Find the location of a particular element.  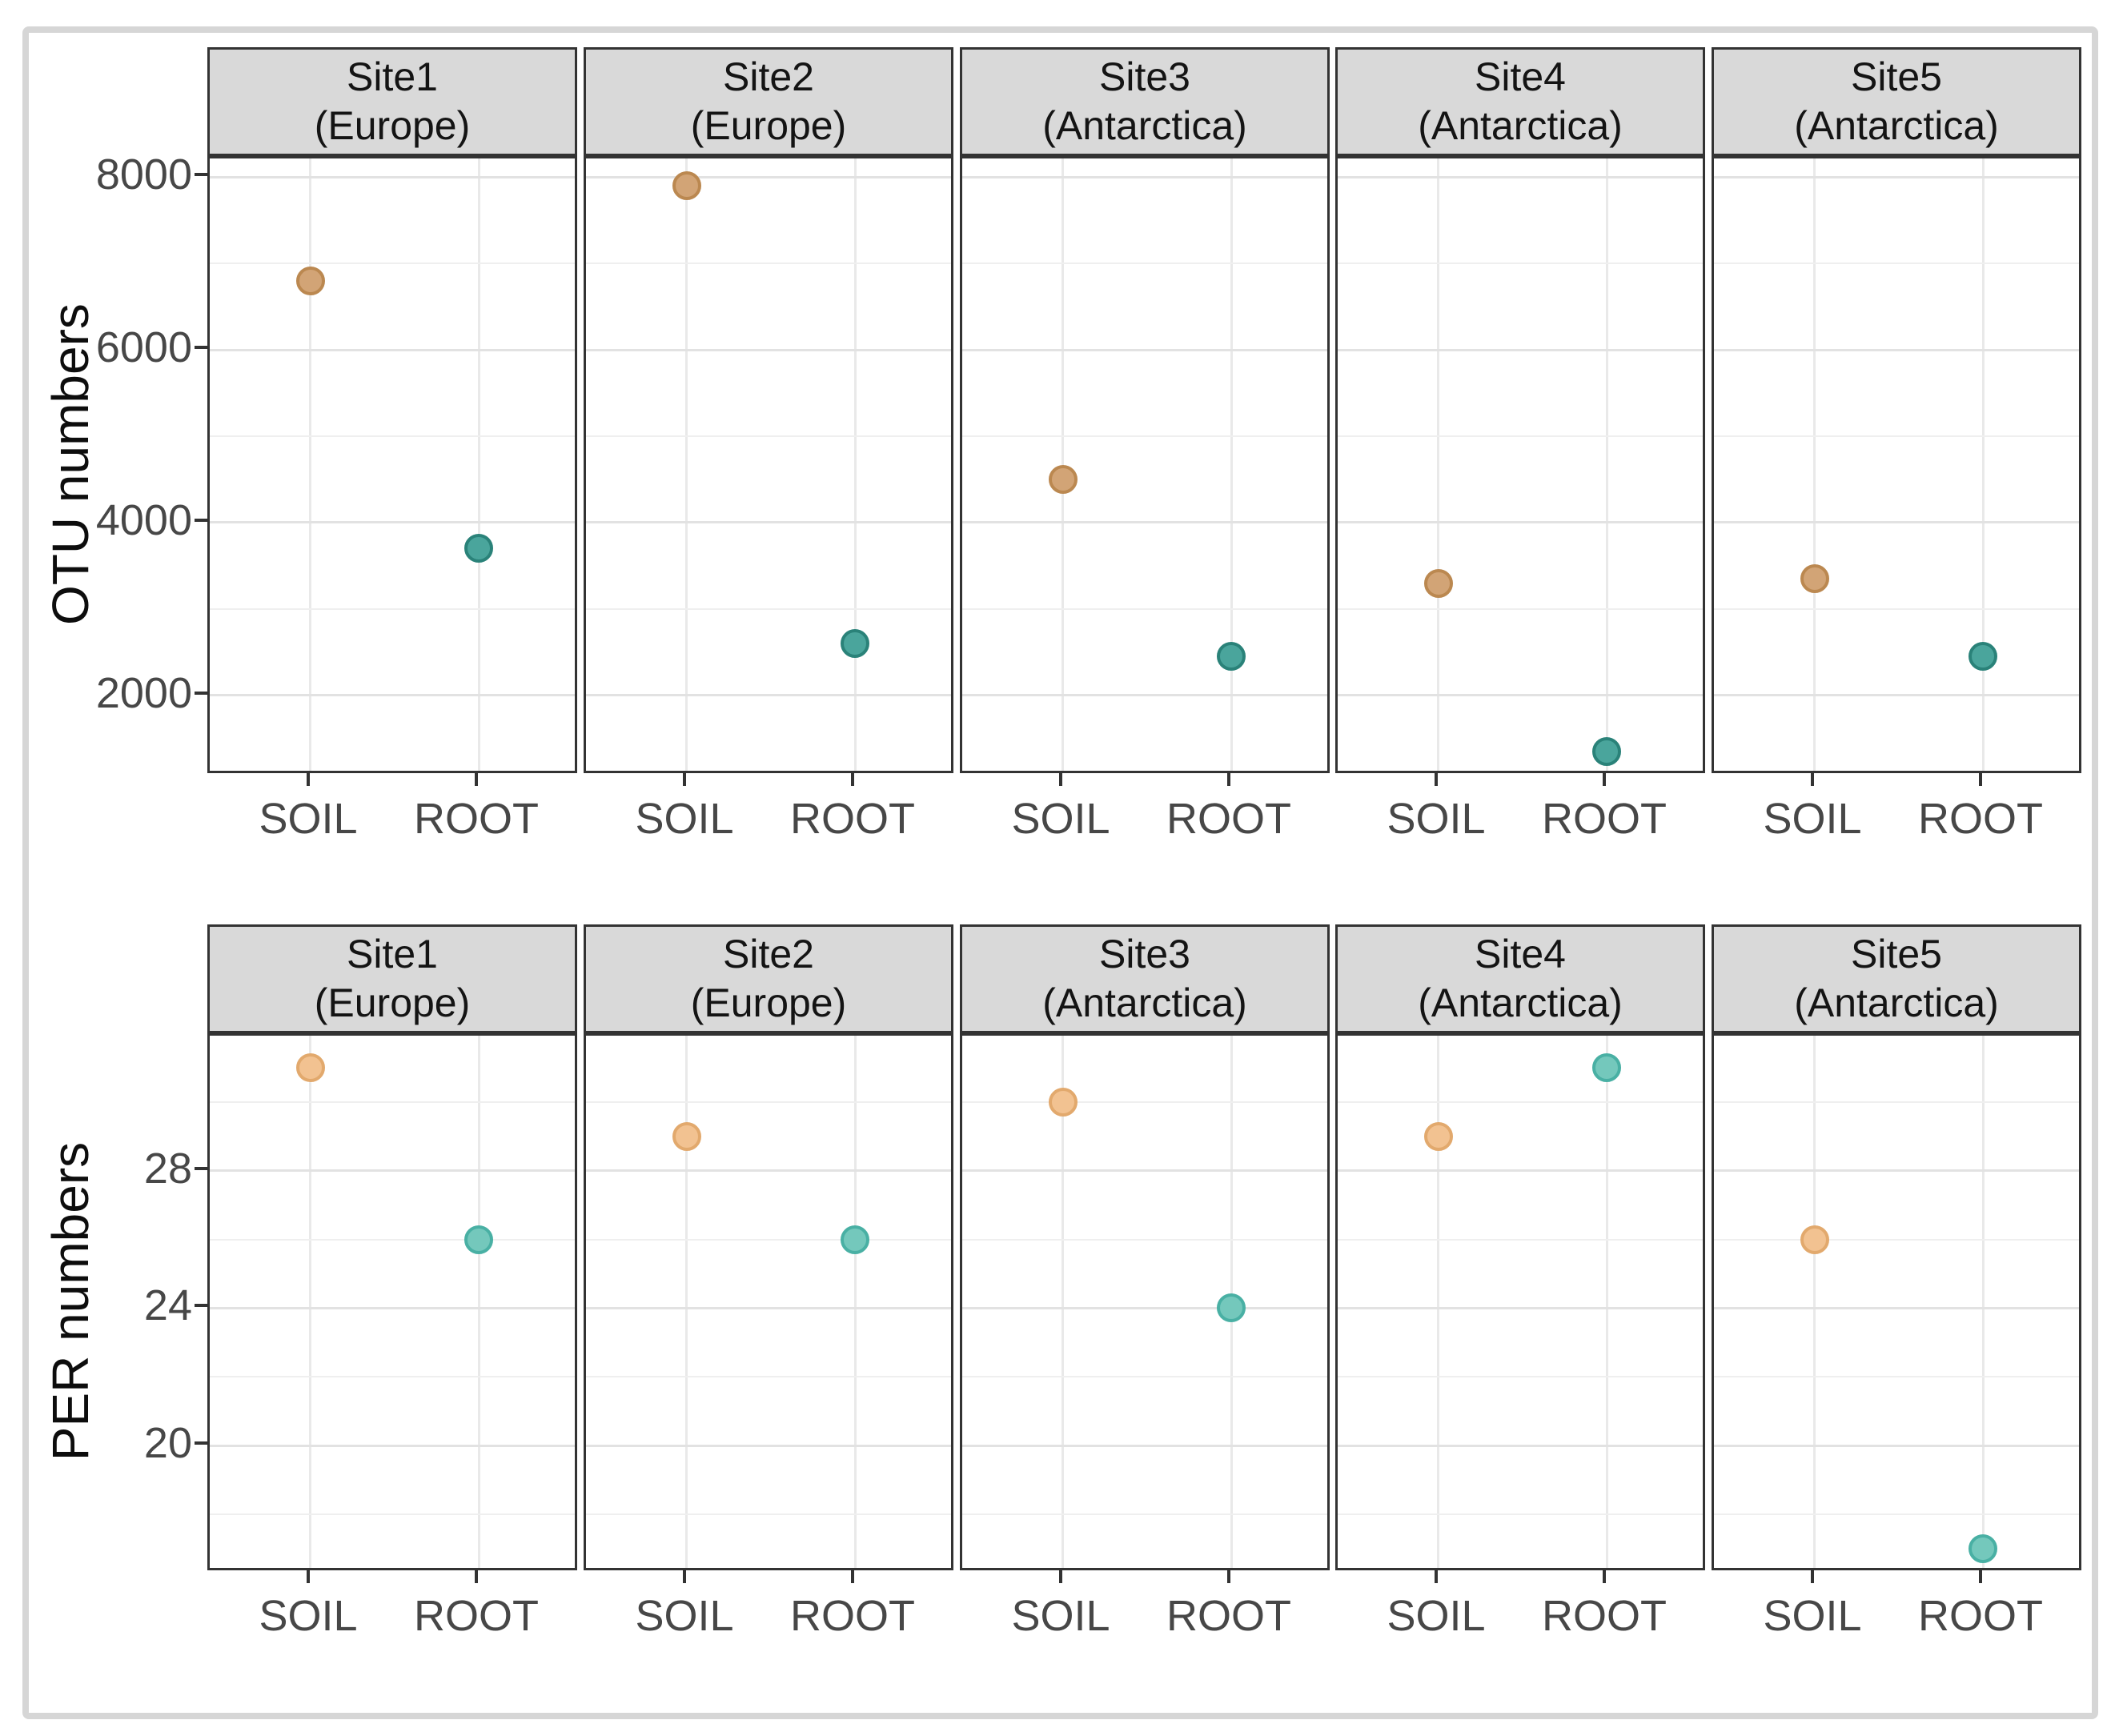

y-tick-label: 6000 is located at coordinates (143, 347).